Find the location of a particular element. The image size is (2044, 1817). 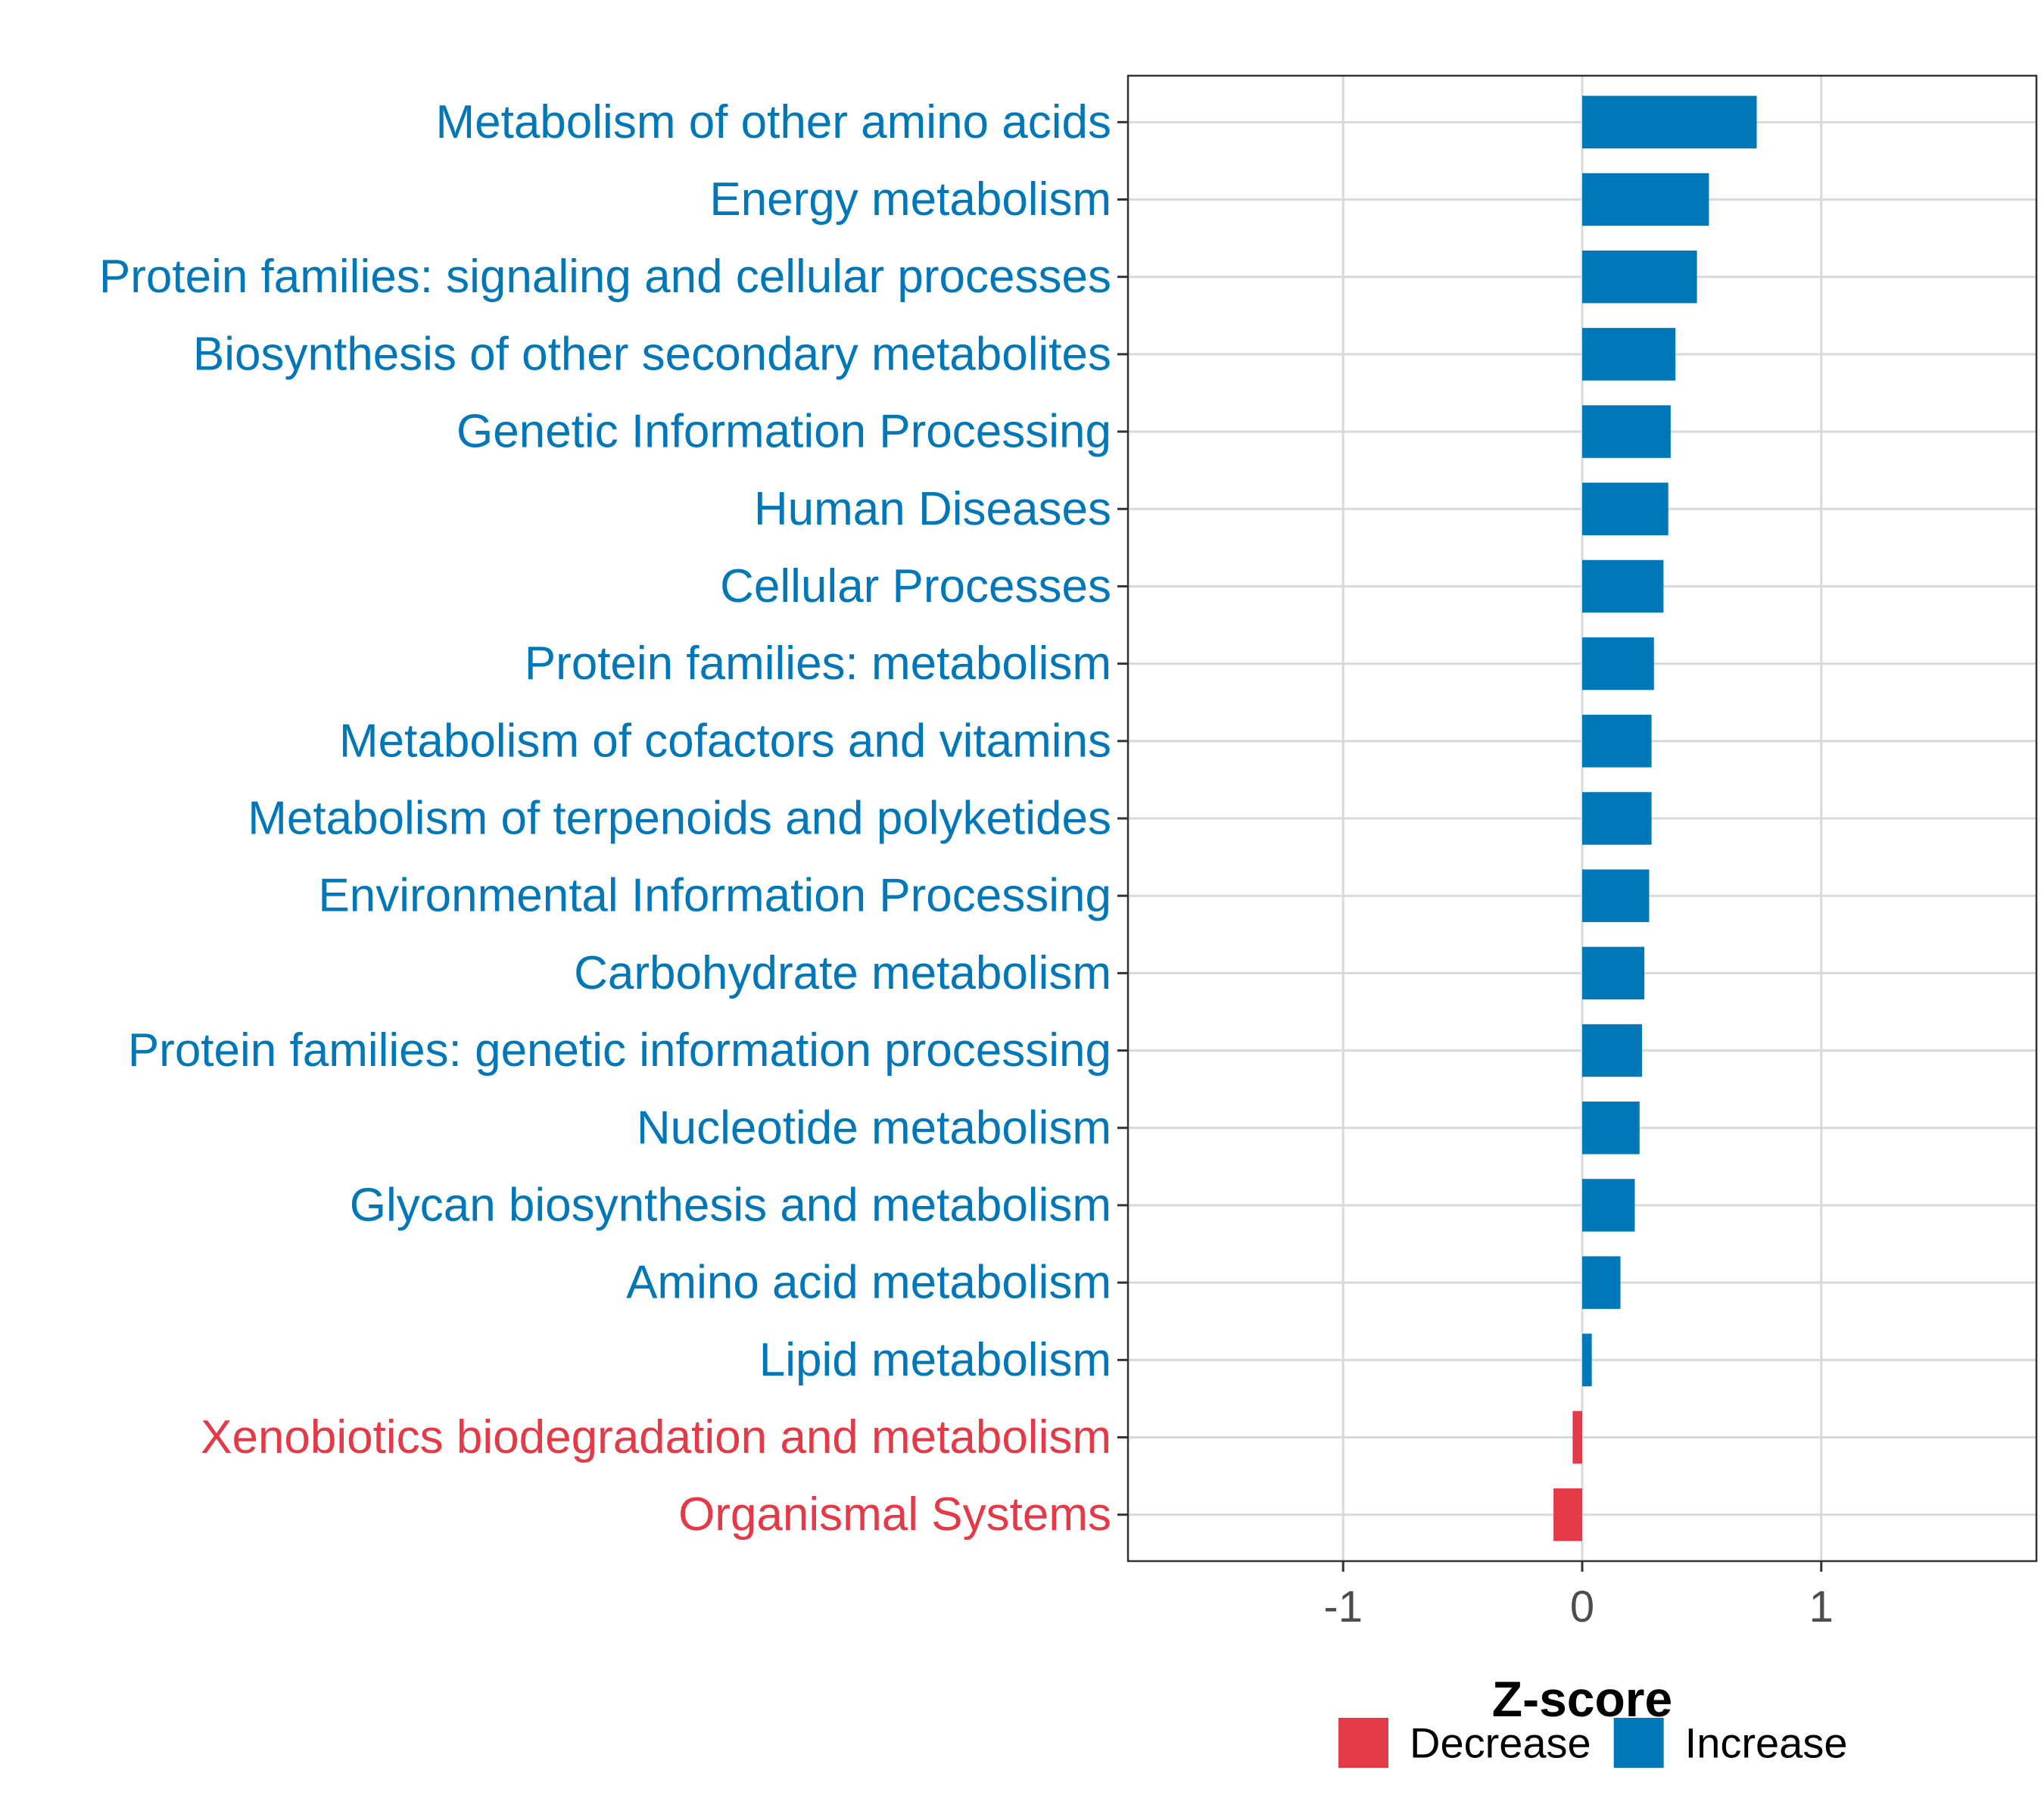

category-label: Lipid metabolism is located at coordinates (935, 1360).